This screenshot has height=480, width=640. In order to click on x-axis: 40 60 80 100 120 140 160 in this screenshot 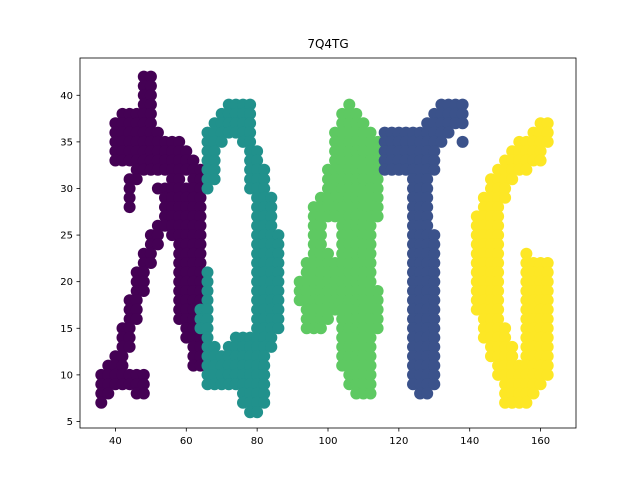, I will do `click(329, 437)`.